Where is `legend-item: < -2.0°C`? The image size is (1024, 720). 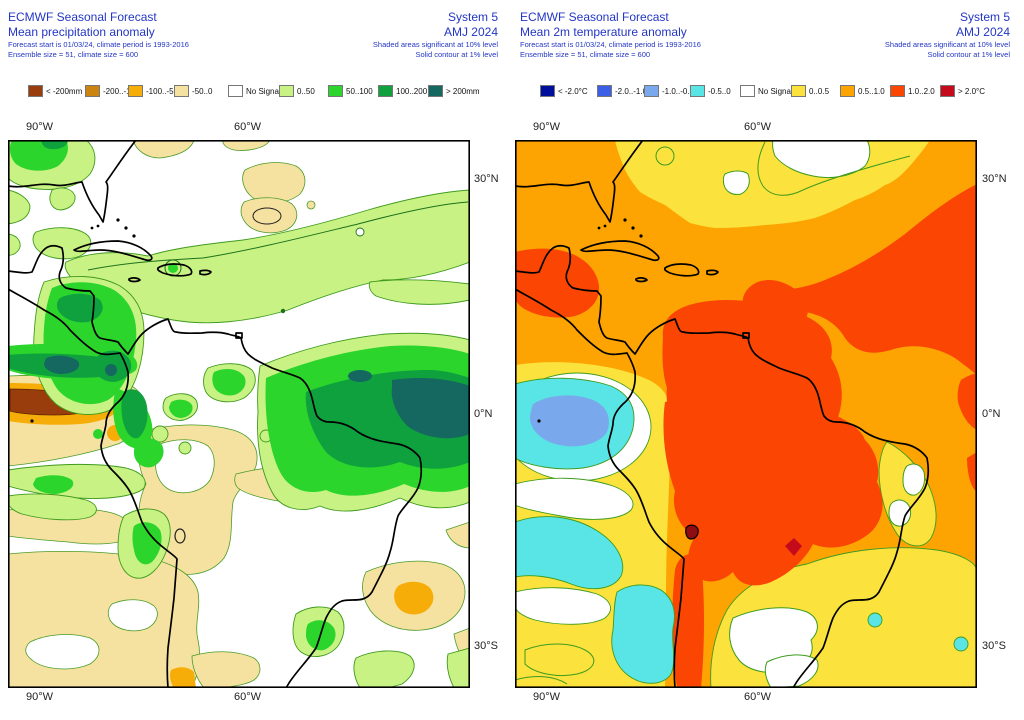 legend-item: < -2.0°C is located at coordinates (564, 91).